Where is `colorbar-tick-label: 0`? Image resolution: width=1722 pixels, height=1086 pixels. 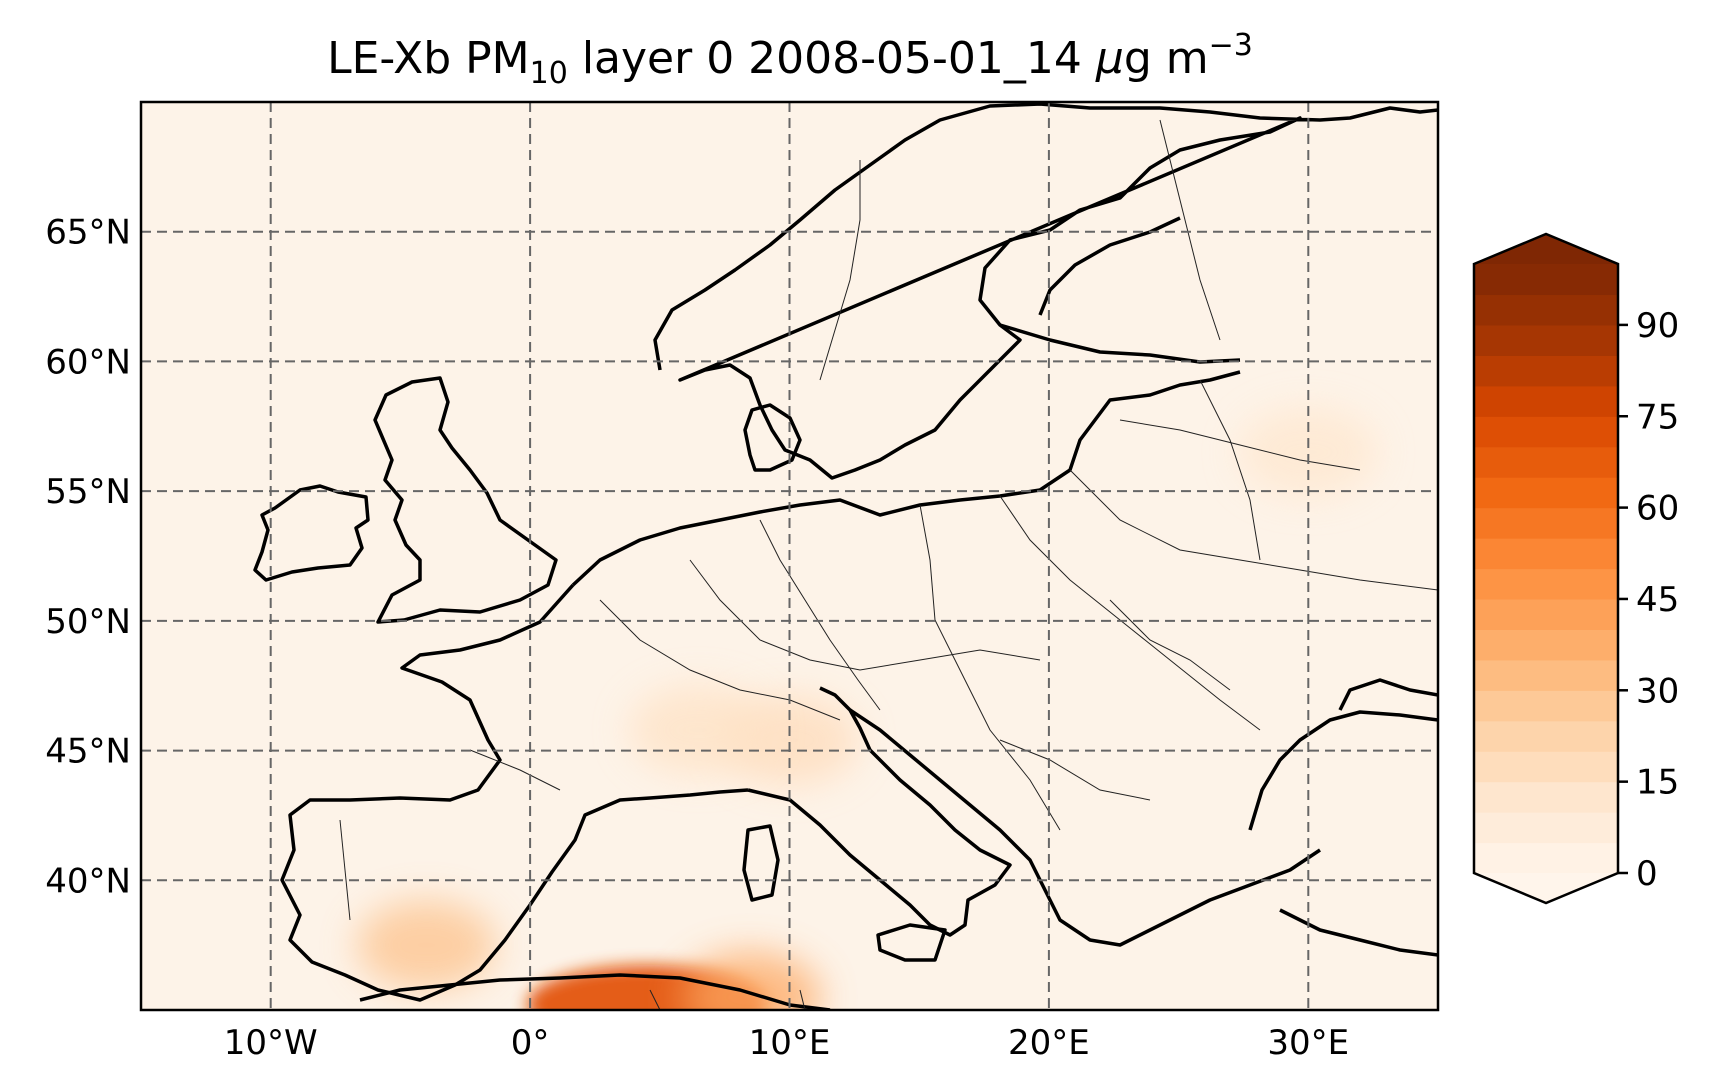 colorbar-tick-label: 0 is located at coordinates (1647, 874).